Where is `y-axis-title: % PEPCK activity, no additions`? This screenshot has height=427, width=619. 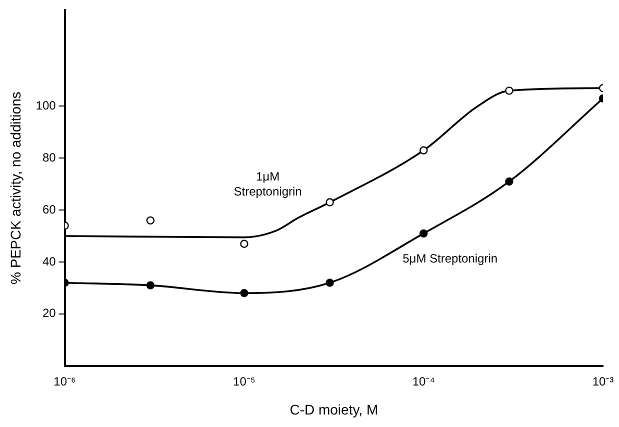 y-axis-title: % PEPCK activity, no additions is located at coordinates (15, 188).